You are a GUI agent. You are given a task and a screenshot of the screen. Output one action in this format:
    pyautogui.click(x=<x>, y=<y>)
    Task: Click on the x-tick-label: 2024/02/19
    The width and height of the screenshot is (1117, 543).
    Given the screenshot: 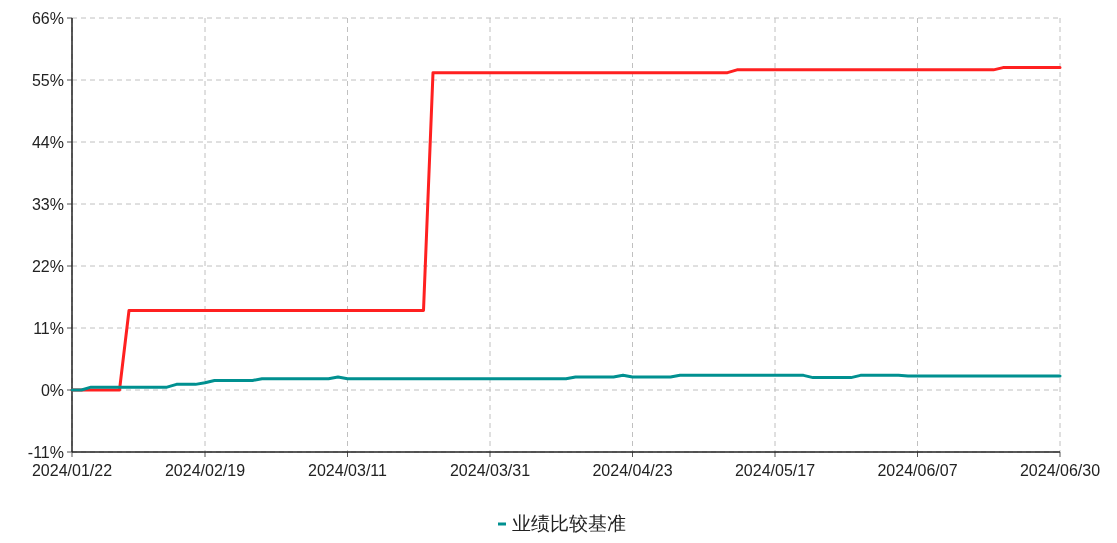 What is the action you would take?
    pyautogui.click(x=205, y=470)
    